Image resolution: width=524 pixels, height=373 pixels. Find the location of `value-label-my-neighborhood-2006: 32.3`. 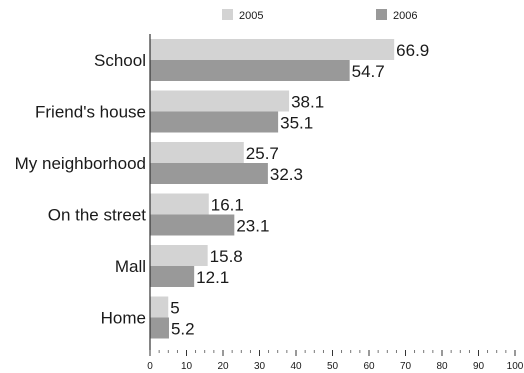

value-label-my-neighborhood-2006: 32.3 is located at coordinates (286, 174).